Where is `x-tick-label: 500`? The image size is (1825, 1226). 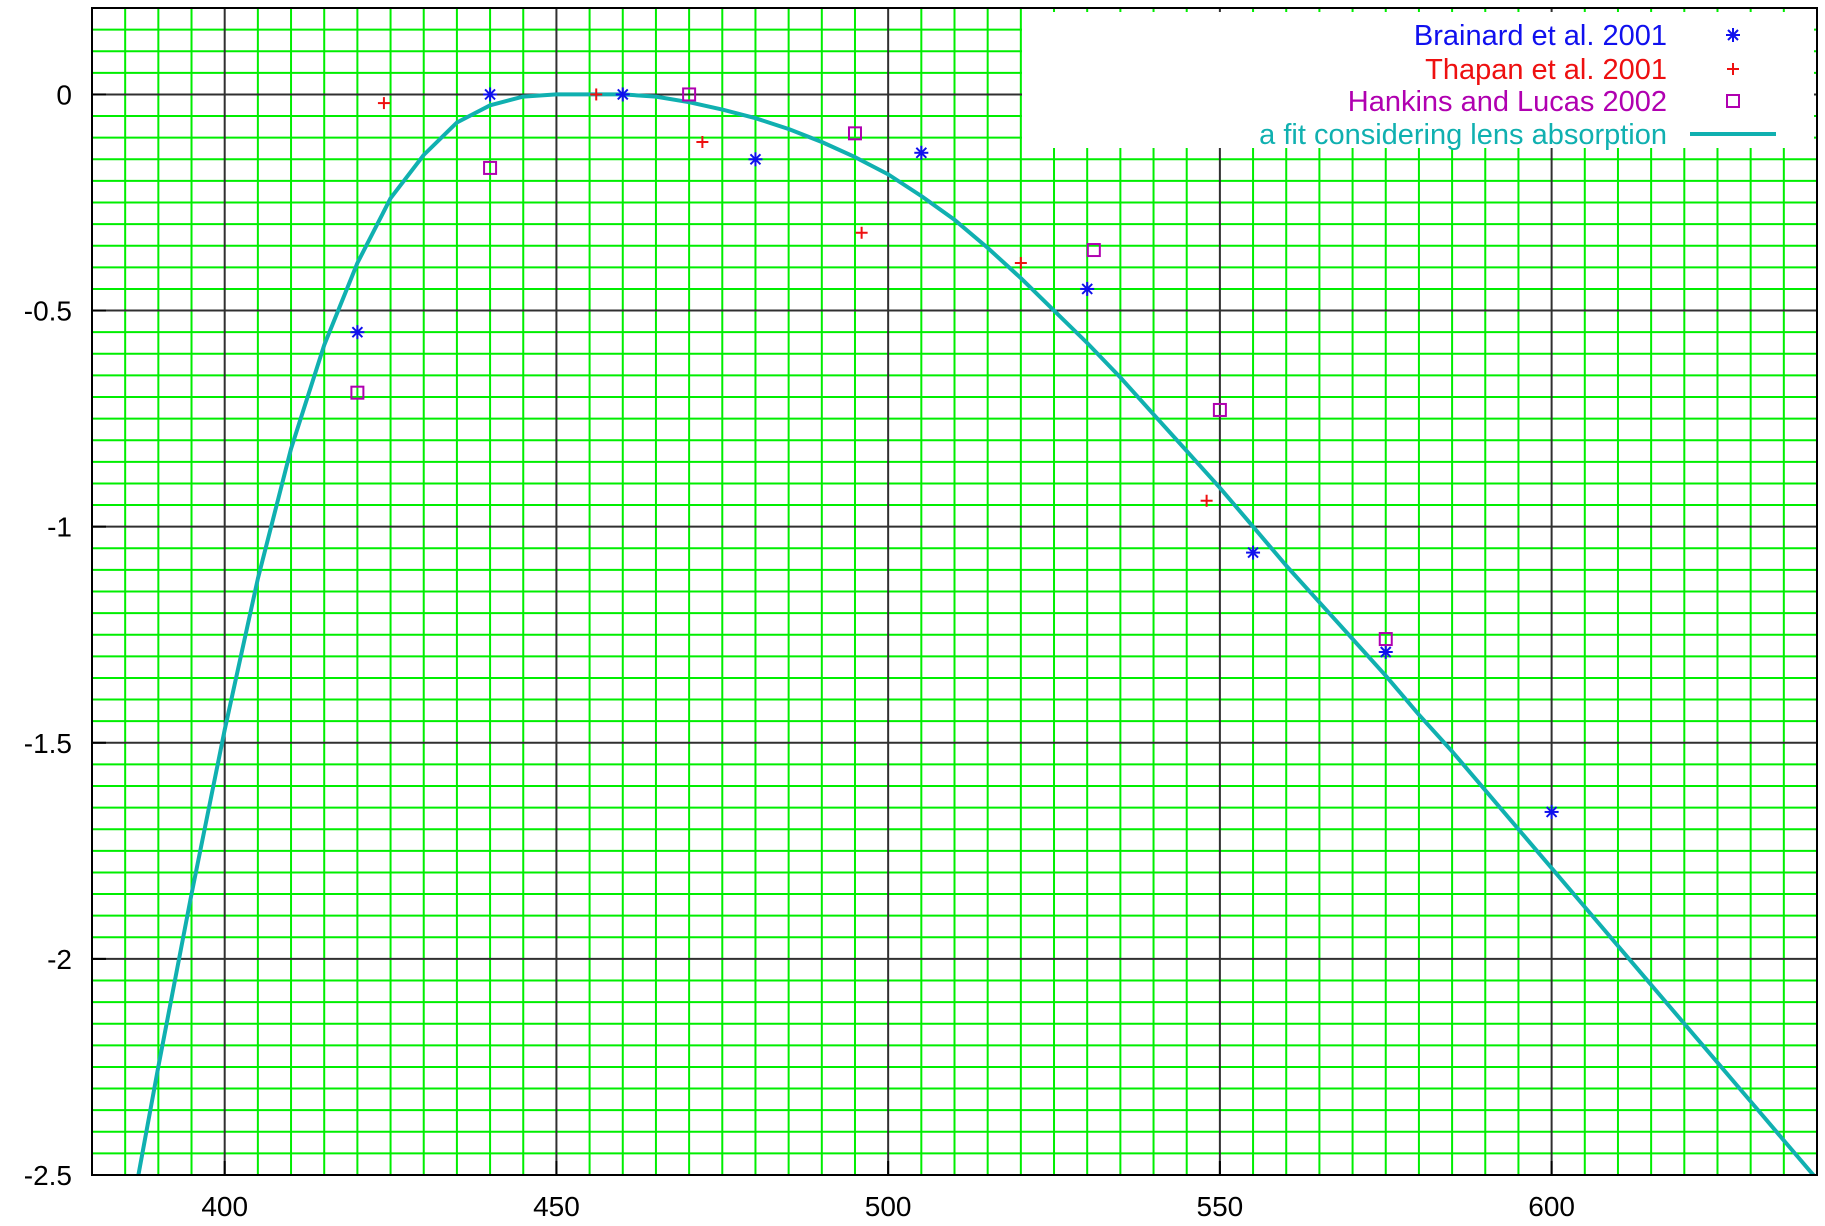 x-tick-label: 500 is located at coordinates (888, 1206).